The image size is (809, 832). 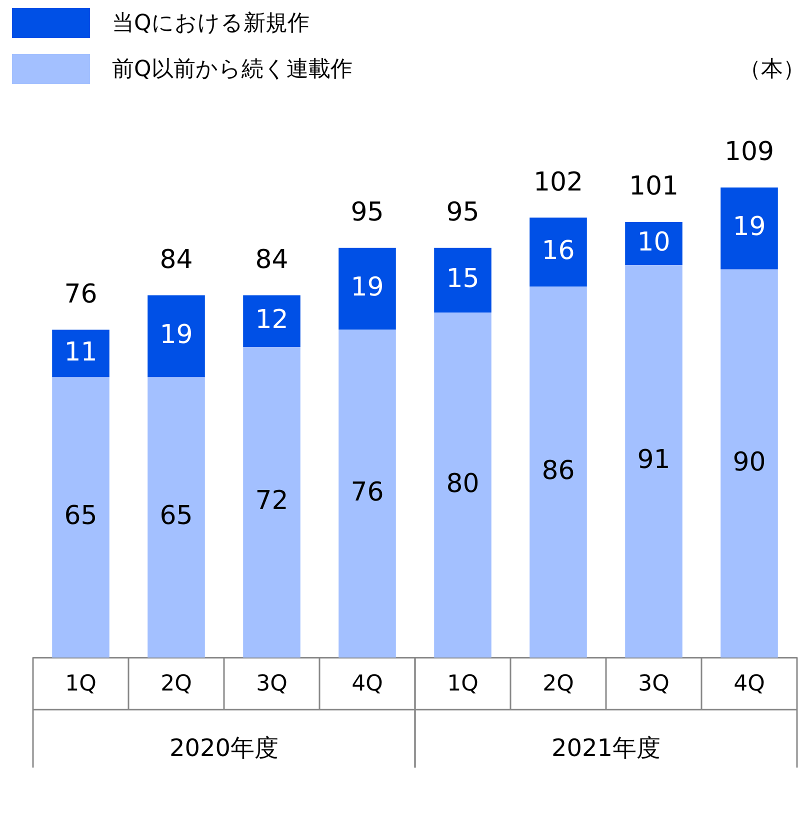 I want to click on text: 2020年度, so click(x=224, y=748).